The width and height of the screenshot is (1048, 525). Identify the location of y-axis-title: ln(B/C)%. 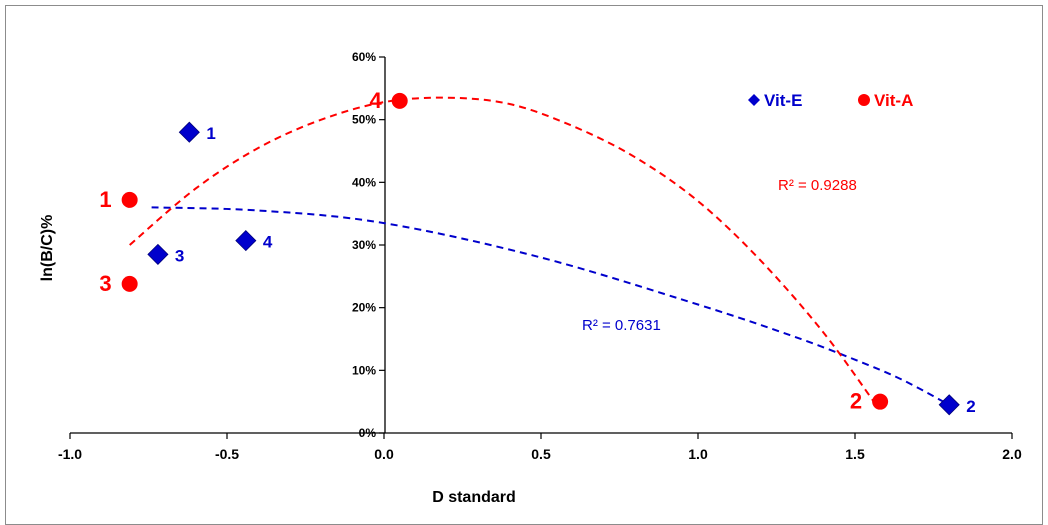
(47, 248).